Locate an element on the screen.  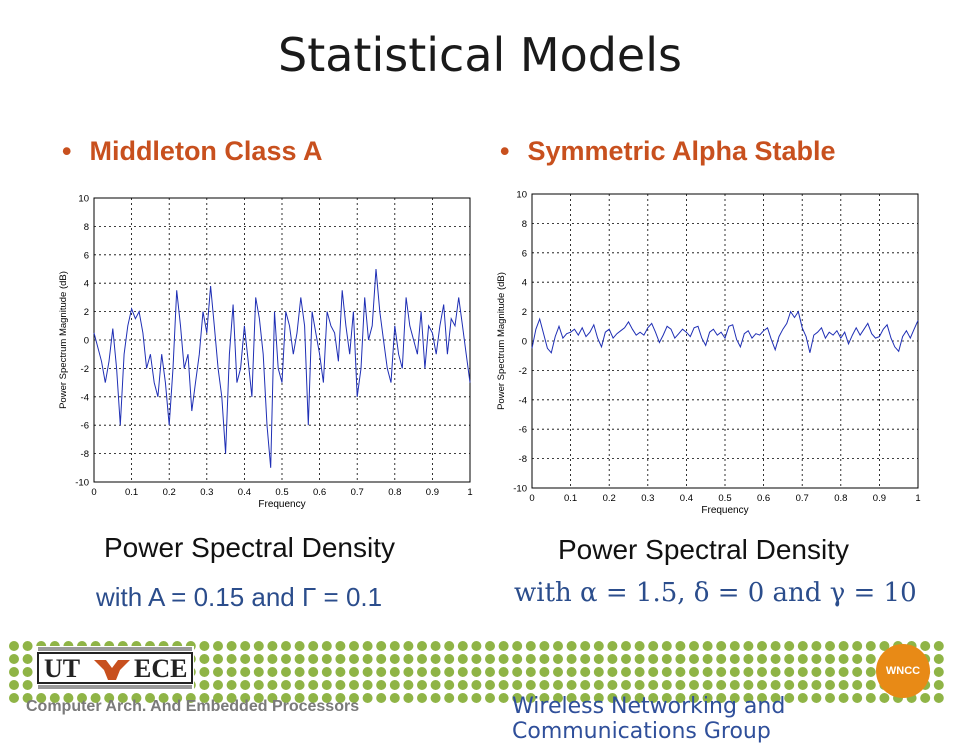
bullet-right-label: Symmetric Alpha Stable is located at coordinates (681, 151).